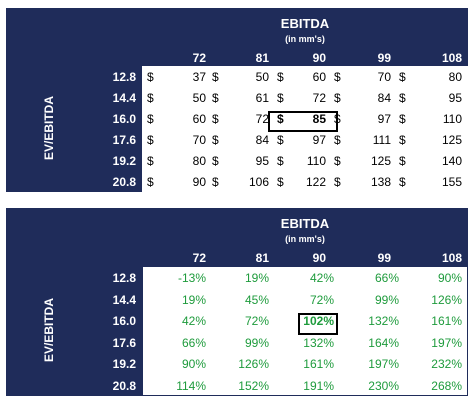 Image resolution: width=475 pixels, height=404 pixels. What do you see at coordinates (384, 58) in the screenshot?
I see `column-header: 99` at bounding box center [384, 58].